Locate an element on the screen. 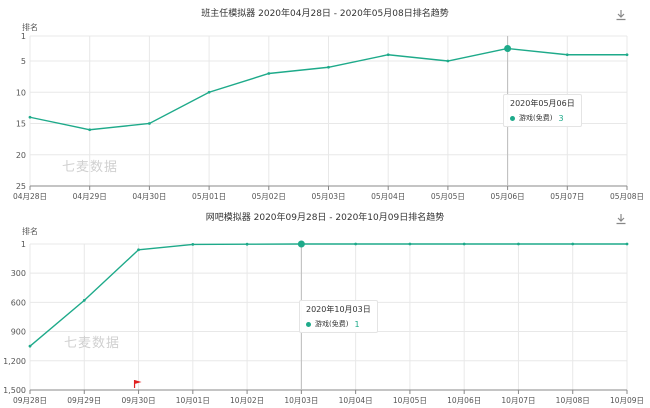  y-tick-label: 300 is located at coordinates (18, 273).